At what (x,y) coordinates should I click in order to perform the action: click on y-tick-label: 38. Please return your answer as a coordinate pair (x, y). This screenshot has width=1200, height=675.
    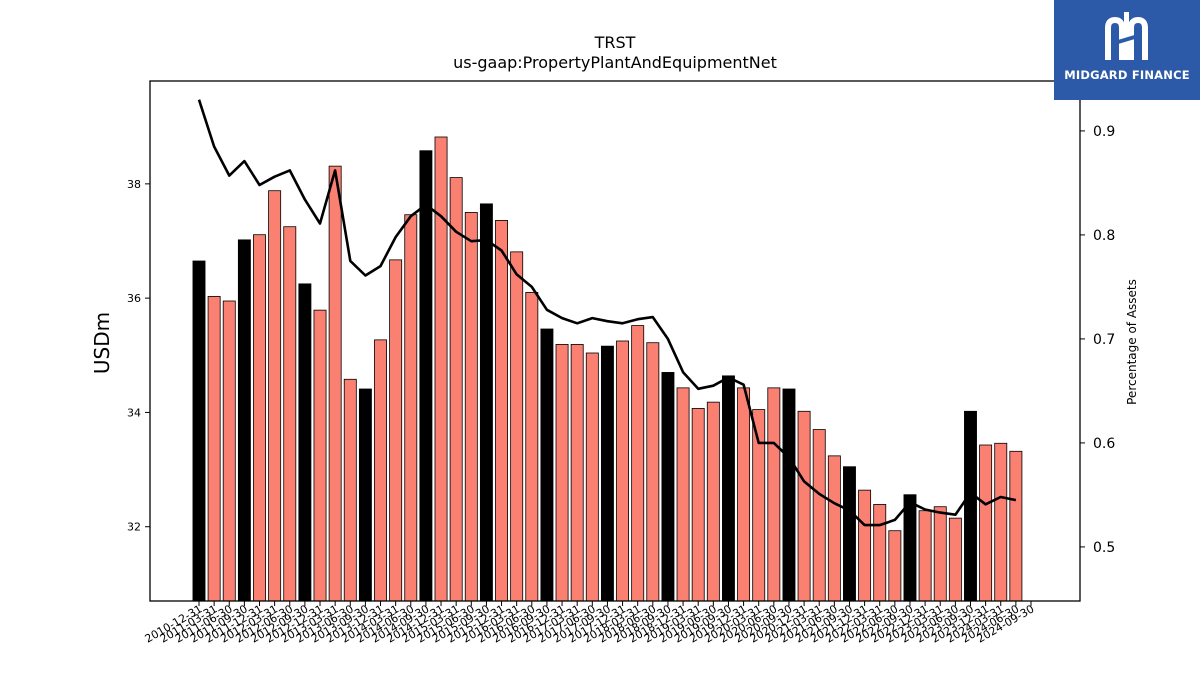
    Looking at the image, I should click on (134, 184).